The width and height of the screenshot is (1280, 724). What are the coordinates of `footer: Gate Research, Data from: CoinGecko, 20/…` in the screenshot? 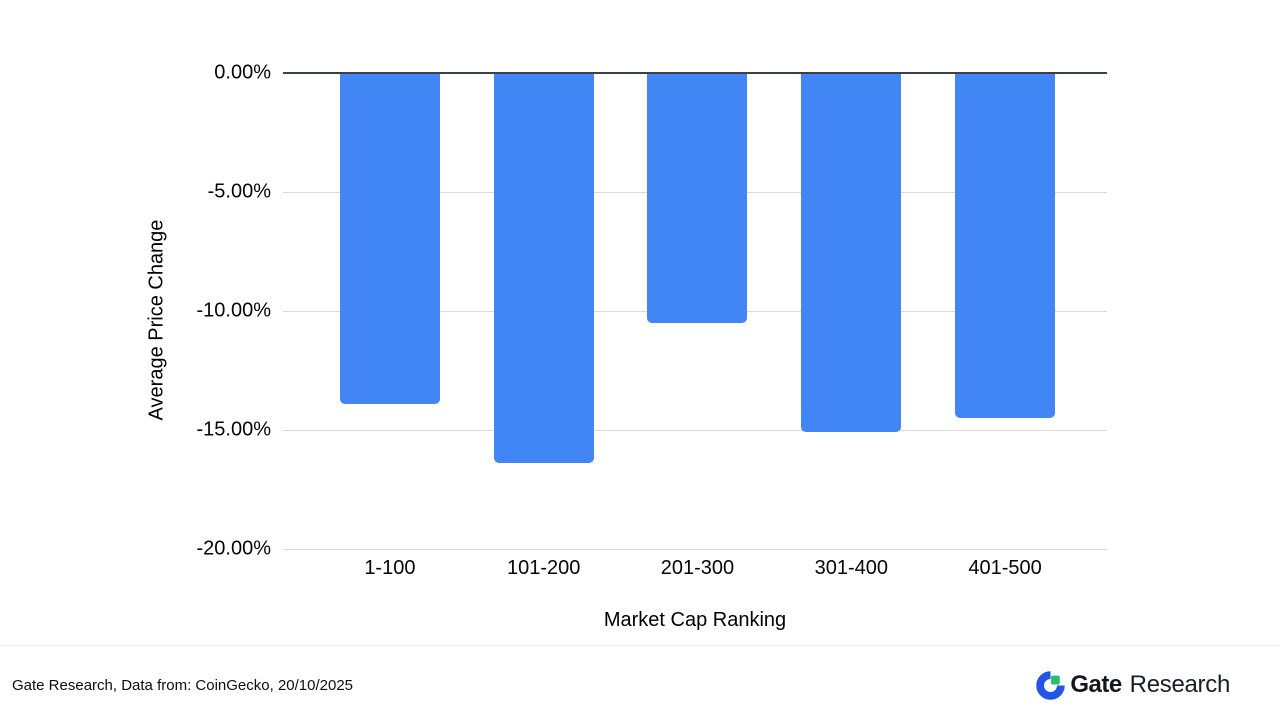 It's located at (640, 685).